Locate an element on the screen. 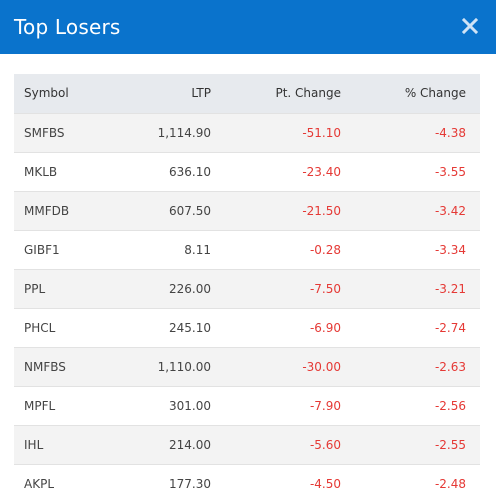 The height and width of the screenshot is (503, 496). table-header-row: Symbol LTP Pt. Change % Change is located at coordinates (247, 93).